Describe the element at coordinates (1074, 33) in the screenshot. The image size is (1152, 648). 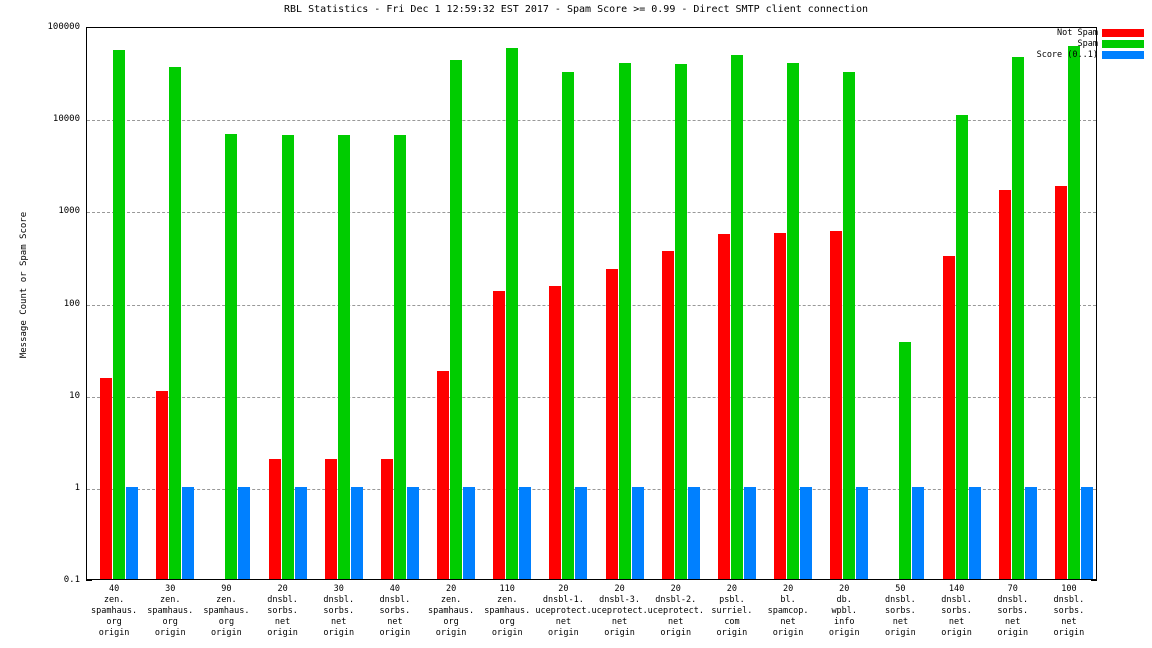
I see `legend-item: Not Spam` at that location.